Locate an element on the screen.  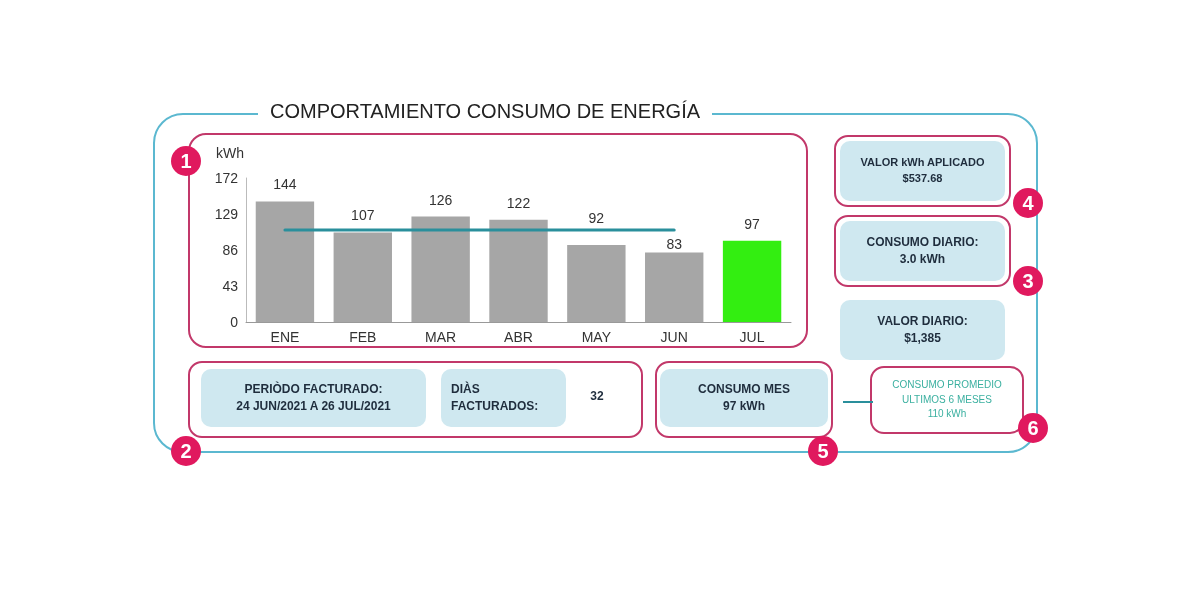
data-label: 83 is located at coordinates (674, 243).